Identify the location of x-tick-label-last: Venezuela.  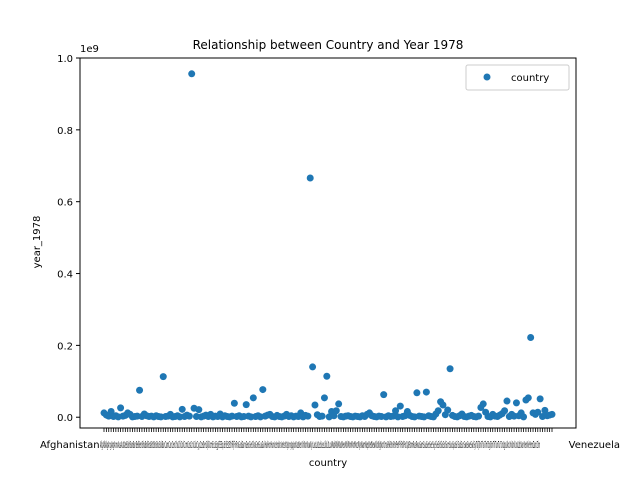
(594, 445).